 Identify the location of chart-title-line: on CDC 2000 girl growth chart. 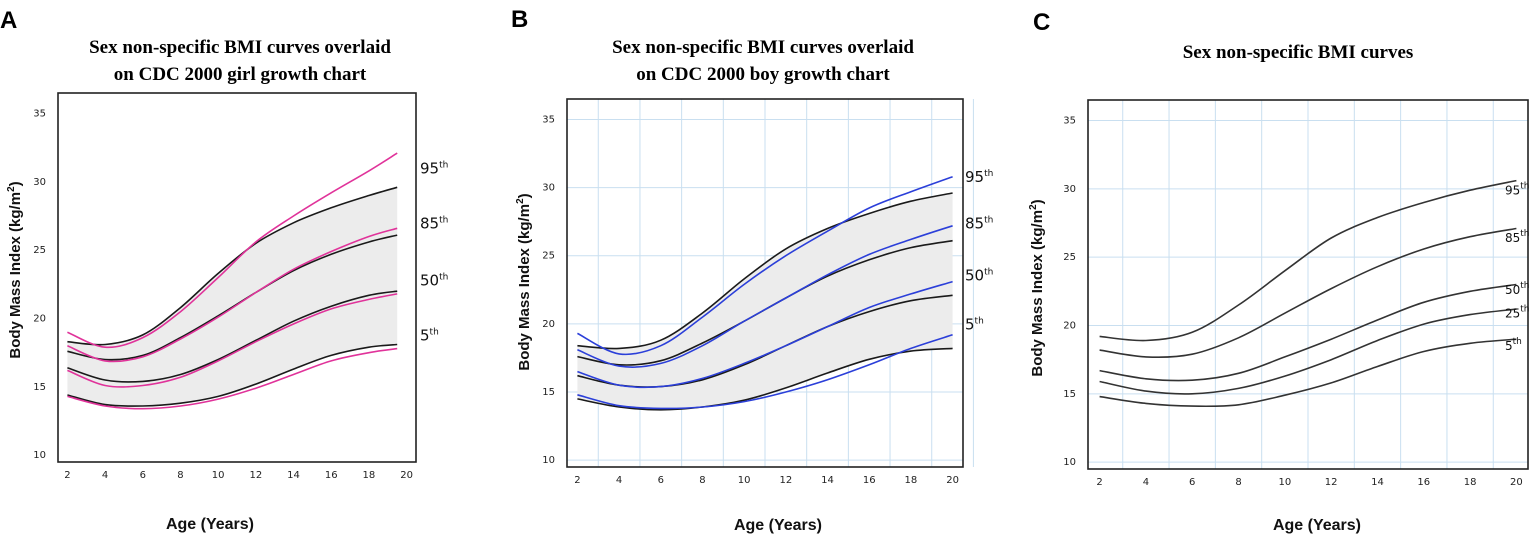
(240, 74).